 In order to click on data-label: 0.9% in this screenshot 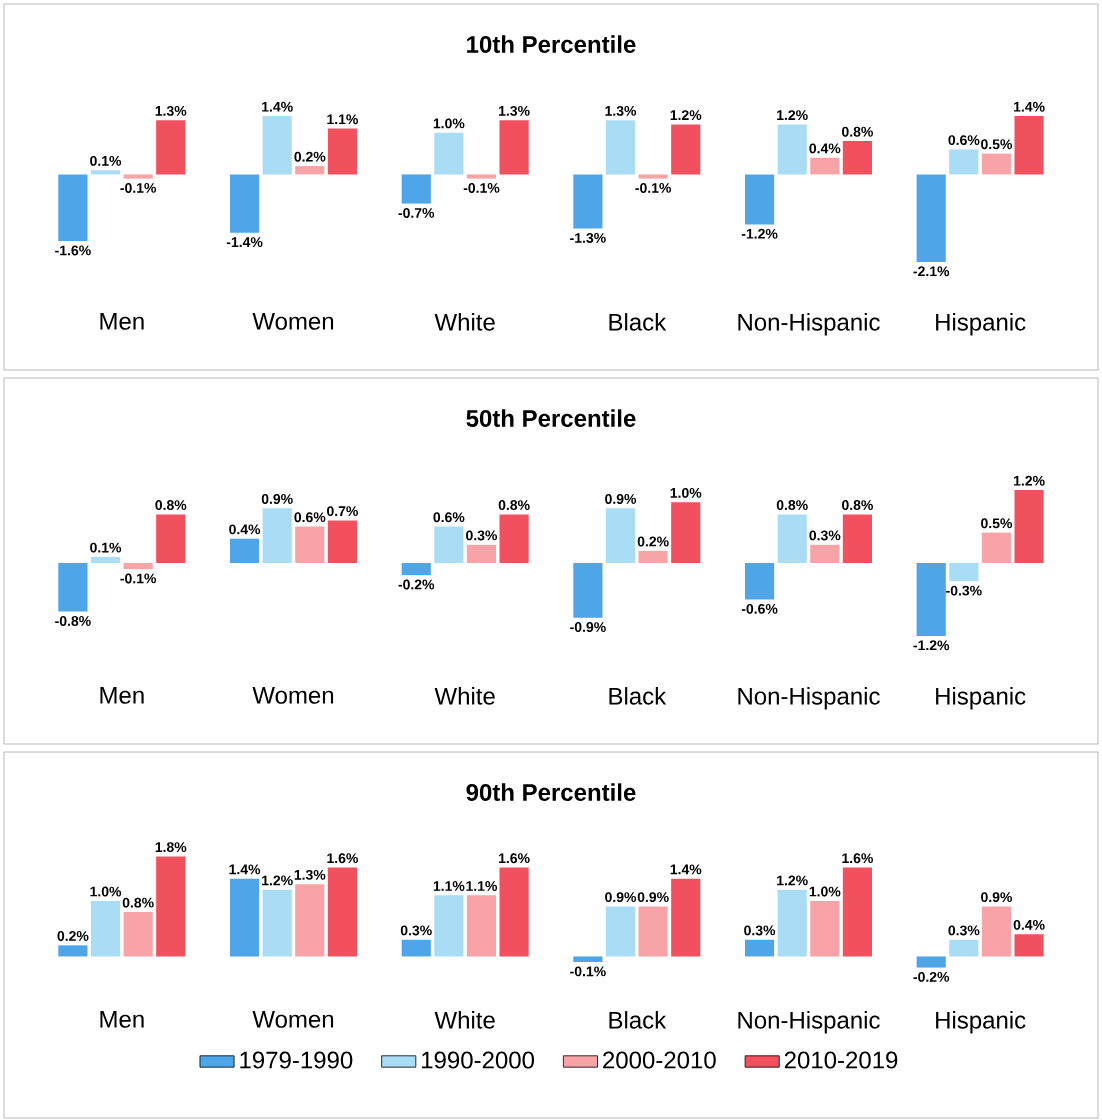, I will do `click(997, 897)`.